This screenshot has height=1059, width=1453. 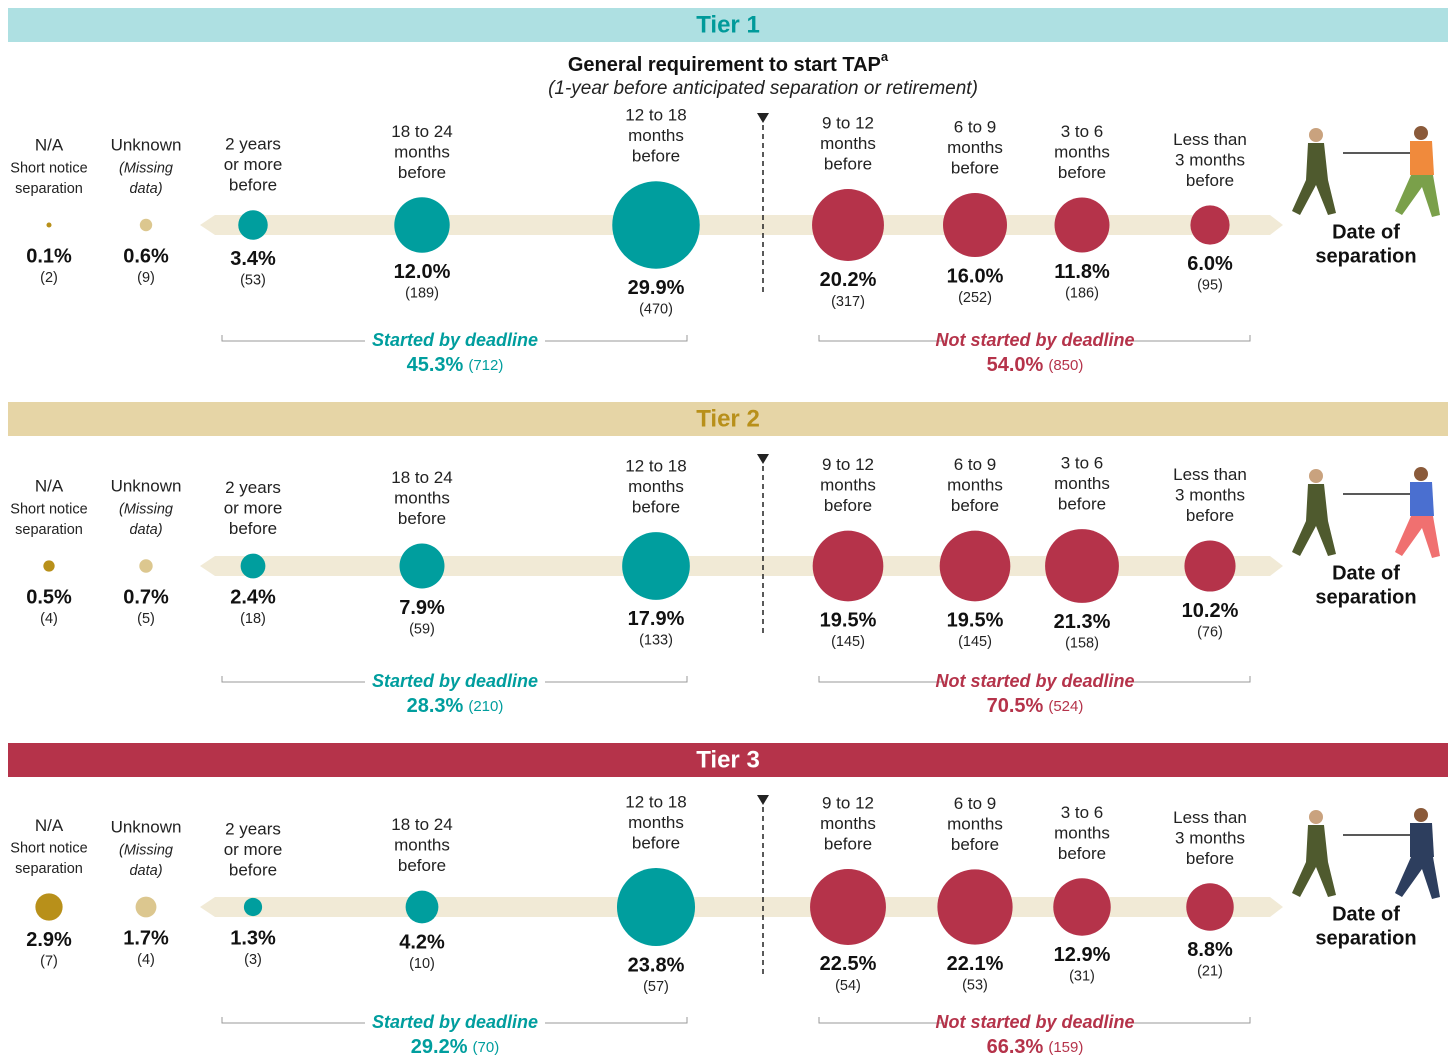 I want to click on soldier-head, so click(x=1316, y=476).